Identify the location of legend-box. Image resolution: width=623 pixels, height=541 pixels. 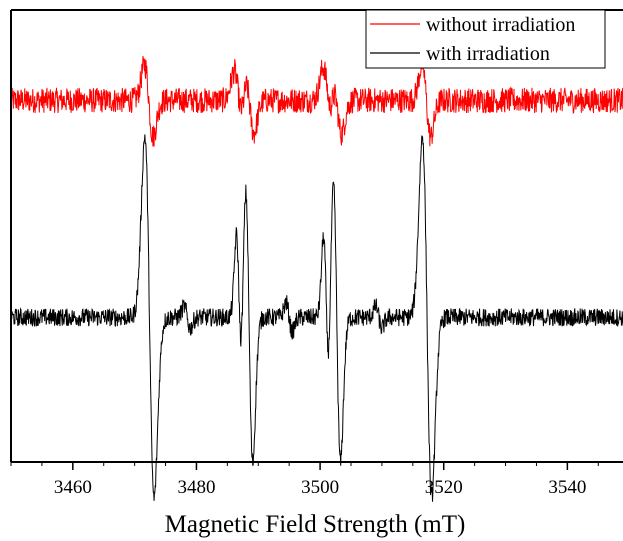
(485, 39).